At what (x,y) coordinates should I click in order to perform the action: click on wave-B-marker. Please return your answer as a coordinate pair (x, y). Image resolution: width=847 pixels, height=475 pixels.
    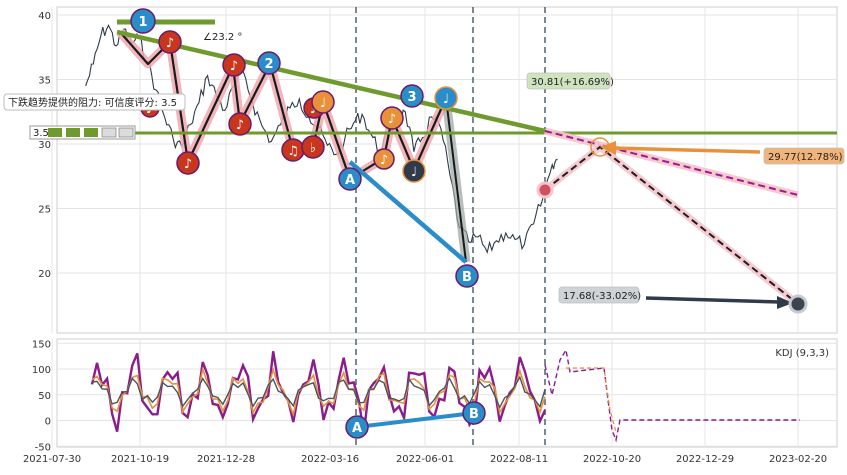
    Looking at the image, I should click on (467, 276).